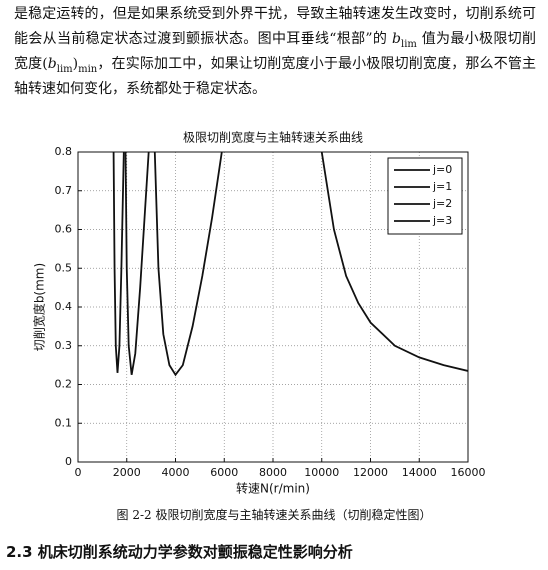  Describe the element at coordinates (78, 472) in the screenshot. I see `x-tick-label: 0` at that location.